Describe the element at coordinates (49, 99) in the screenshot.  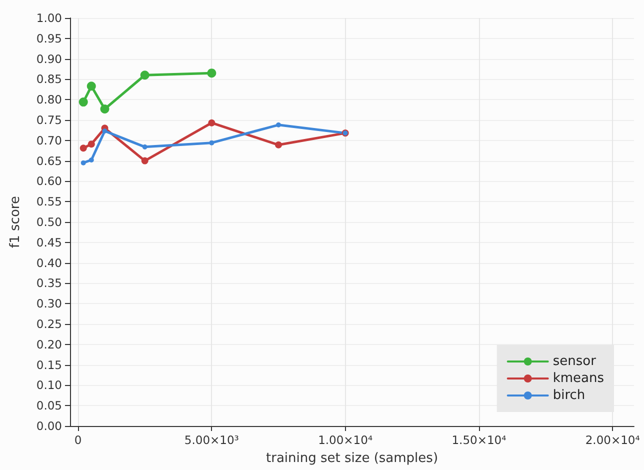
I see `y-tick-label: 0.80` at that location.